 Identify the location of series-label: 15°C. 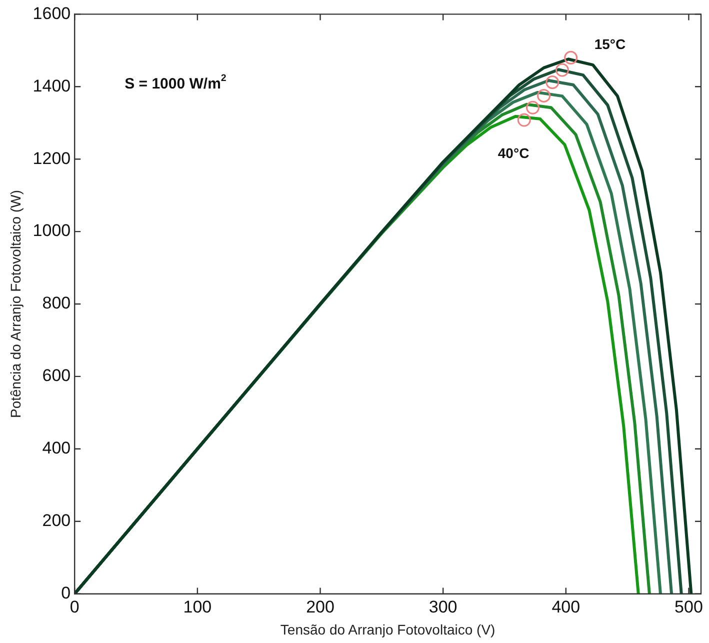
(610, 44).